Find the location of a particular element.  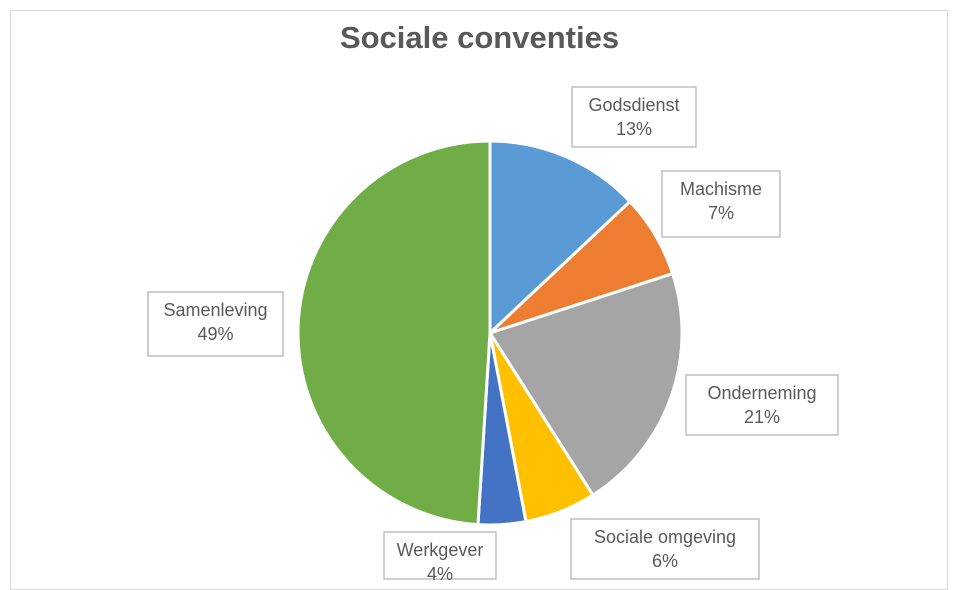

pie-slice-onderneming is located at coordinates (585, 384).